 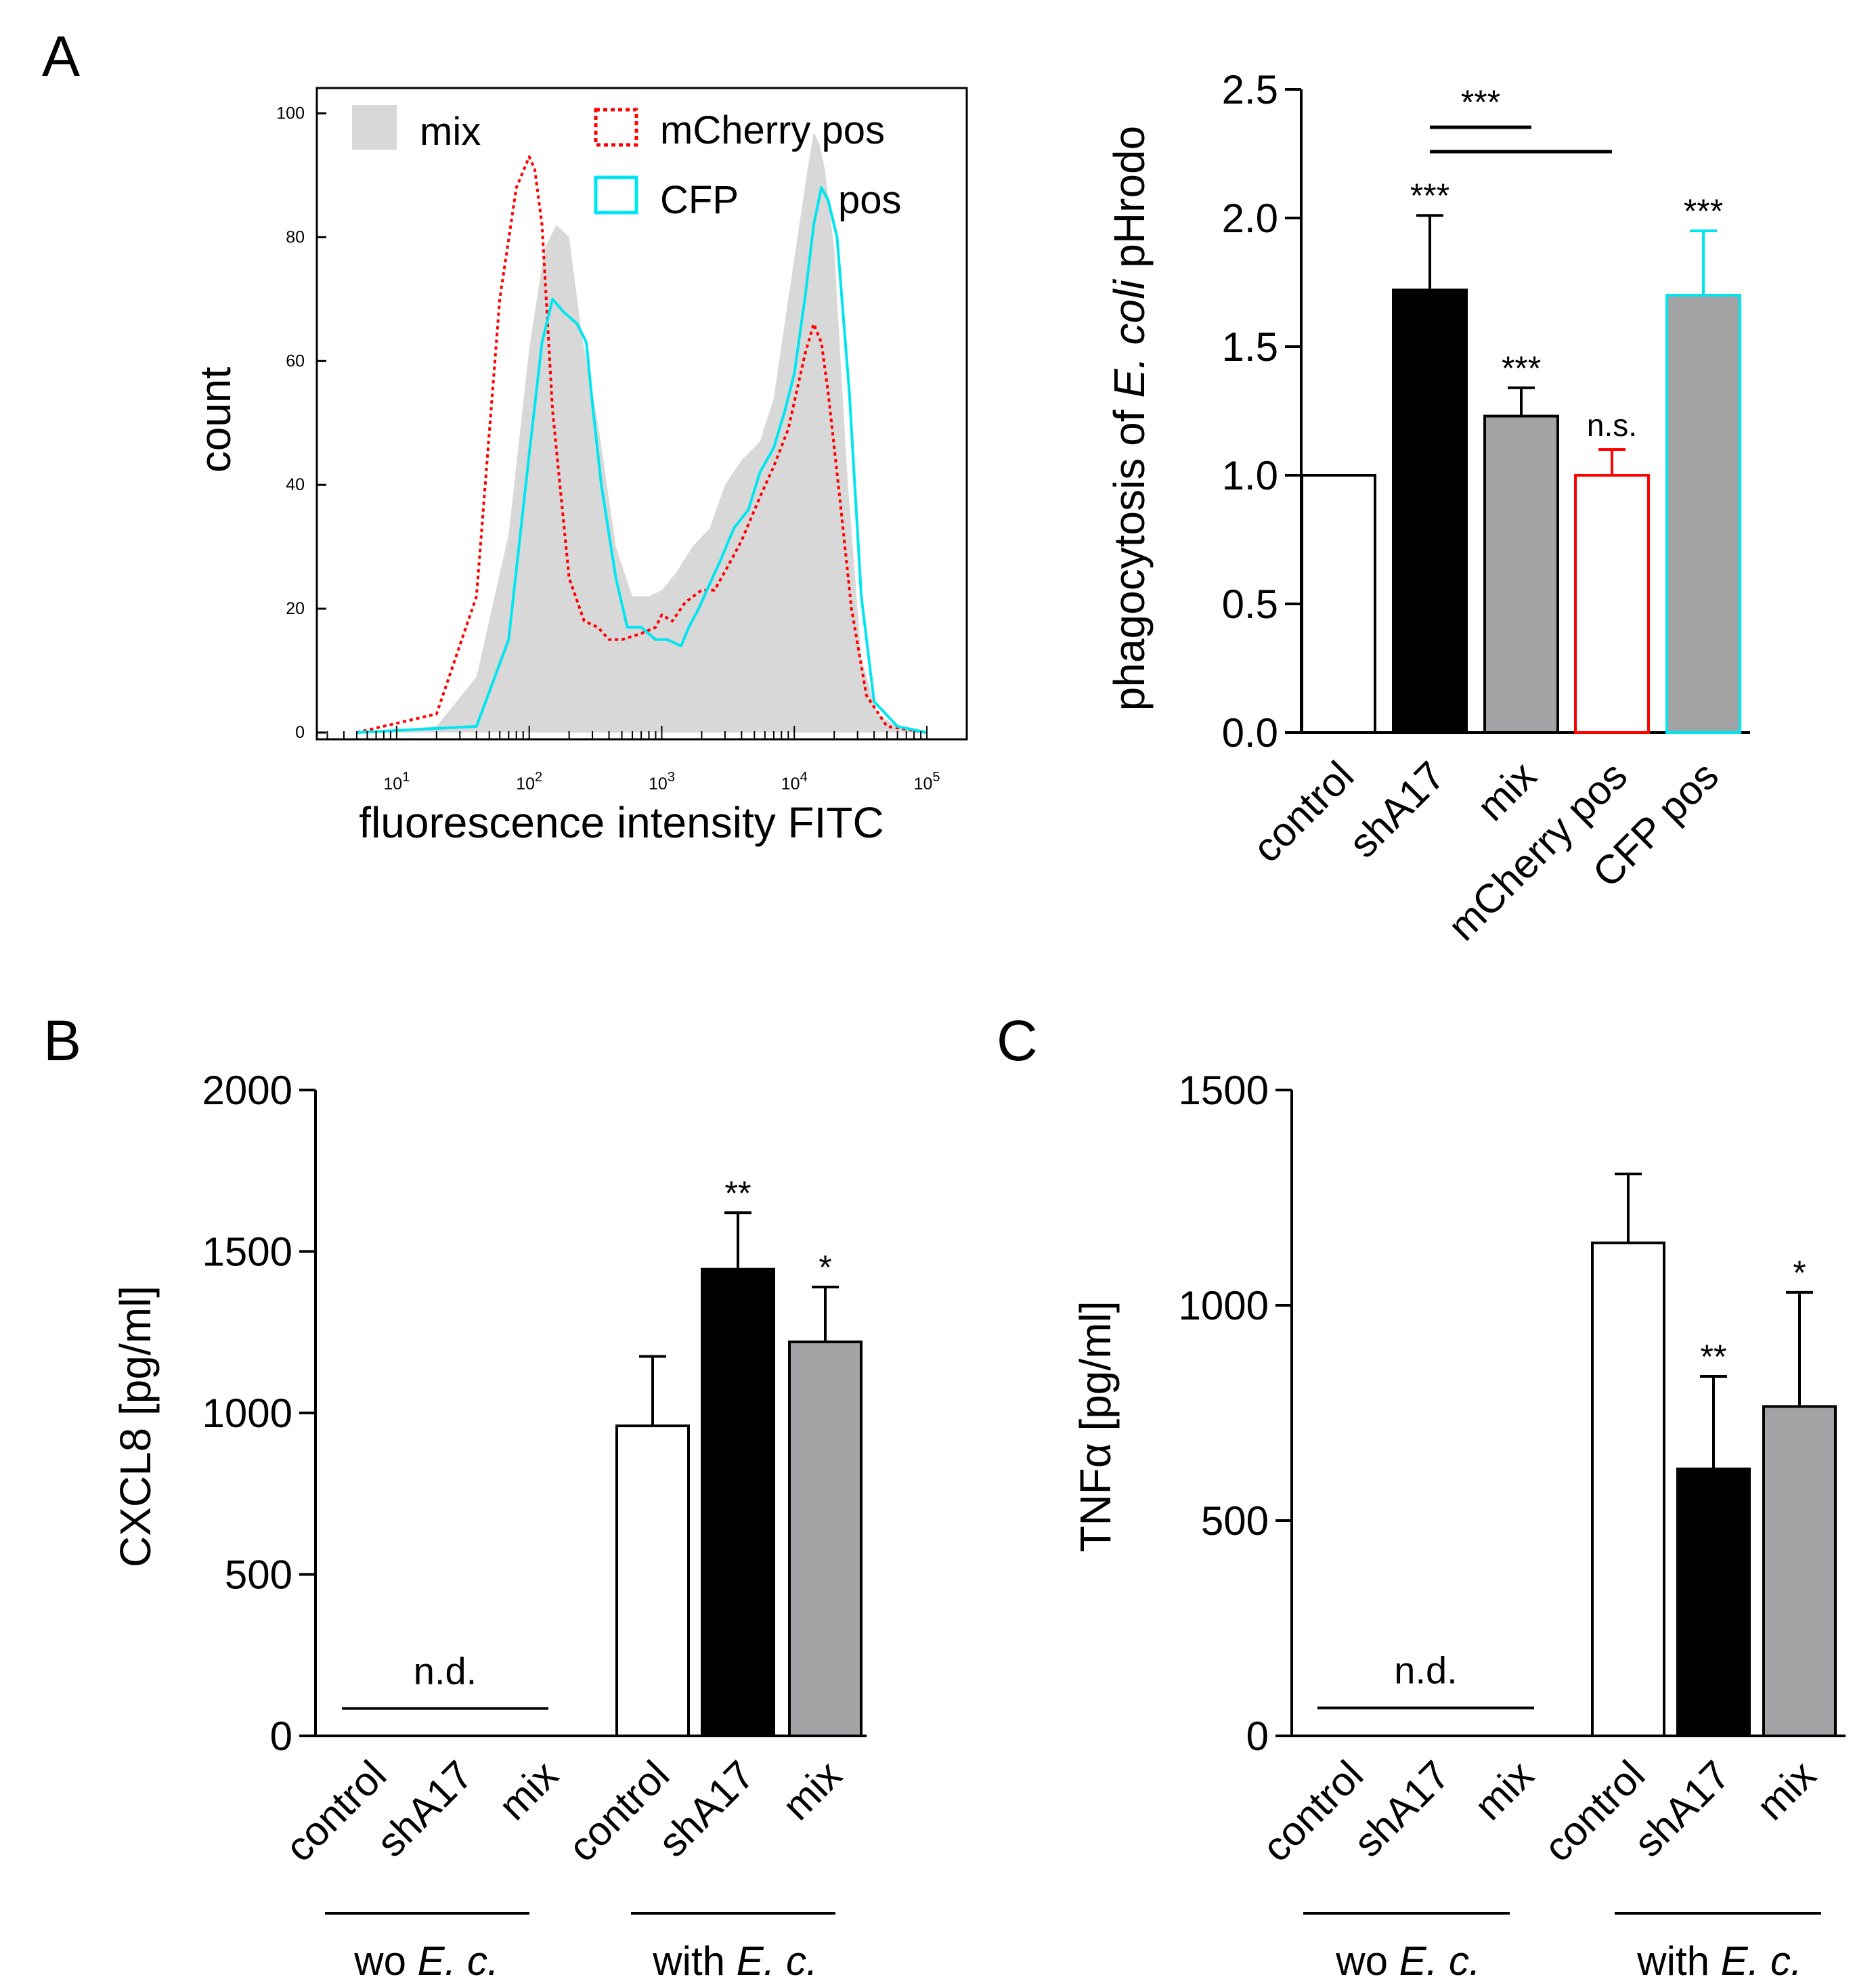 I want to click on bar-c-y-tick-label: 0, so click(x=1257, y=1736).